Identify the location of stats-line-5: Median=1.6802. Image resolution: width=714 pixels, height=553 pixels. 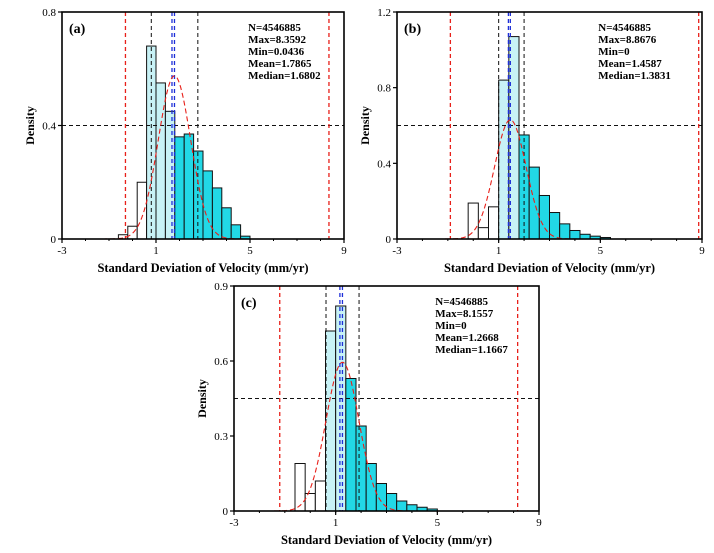
(284, 76).